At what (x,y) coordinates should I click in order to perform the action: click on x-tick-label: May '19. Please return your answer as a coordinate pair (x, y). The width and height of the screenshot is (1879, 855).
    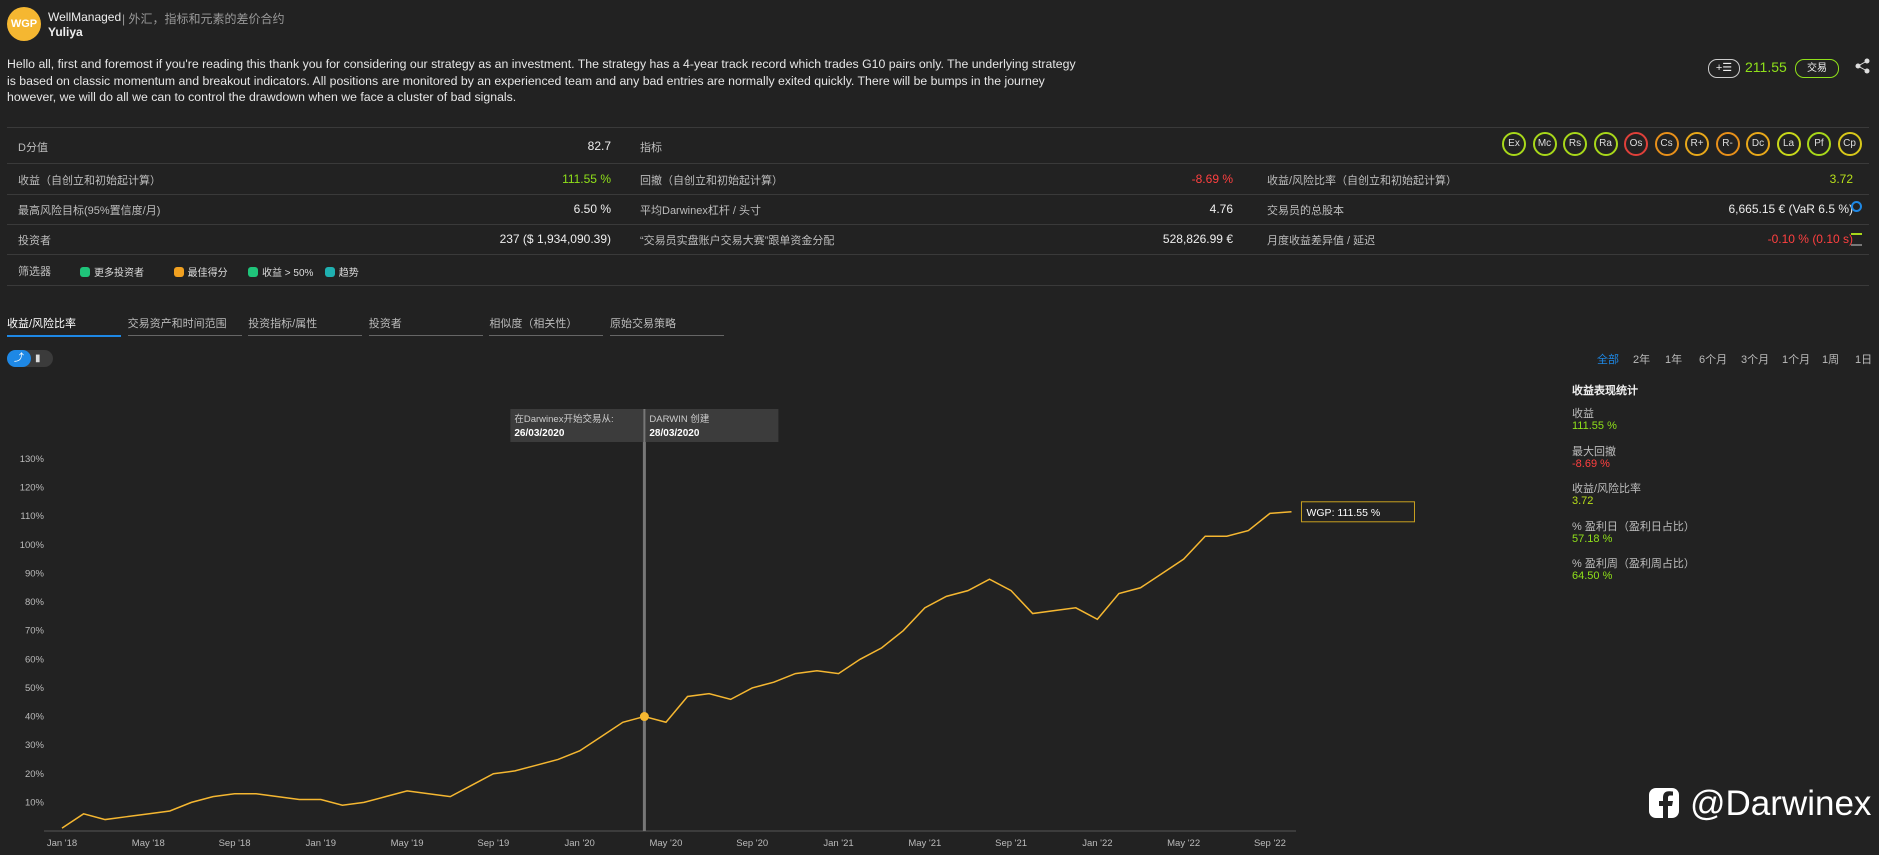
    Looking at the image, I should click on (407, 843).